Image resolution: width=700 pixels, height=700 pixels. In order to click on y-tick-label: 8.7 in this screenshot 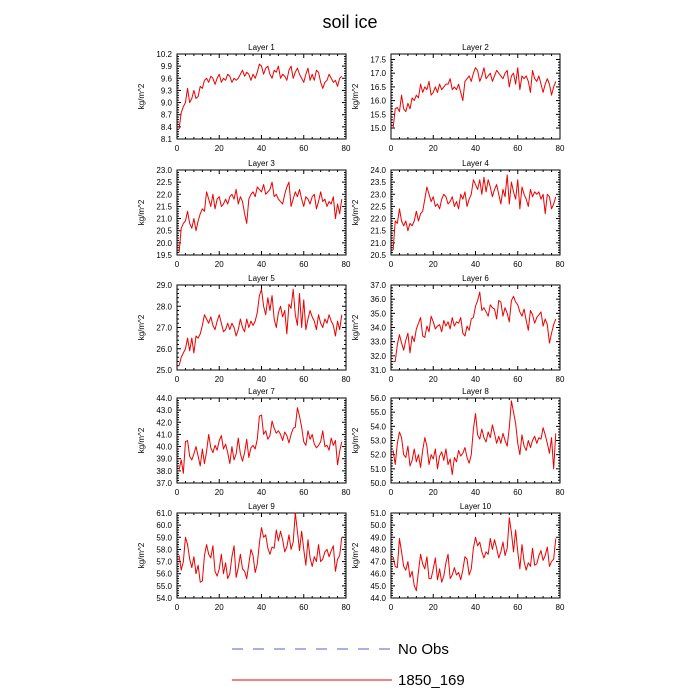, I will do `click(167, 115)`.